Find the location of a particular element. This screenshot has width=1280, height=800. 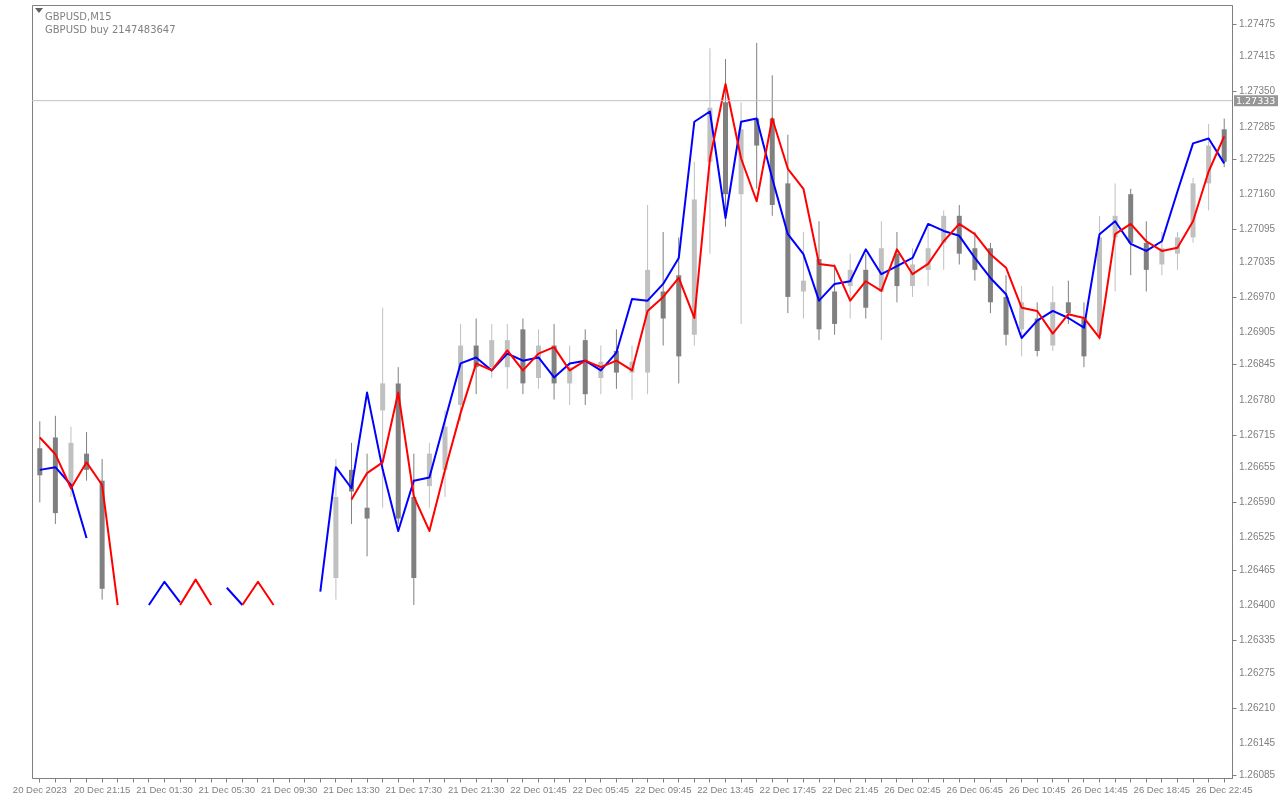

y-tick-label: 1.26590 is located at coordinates (1257, 502).